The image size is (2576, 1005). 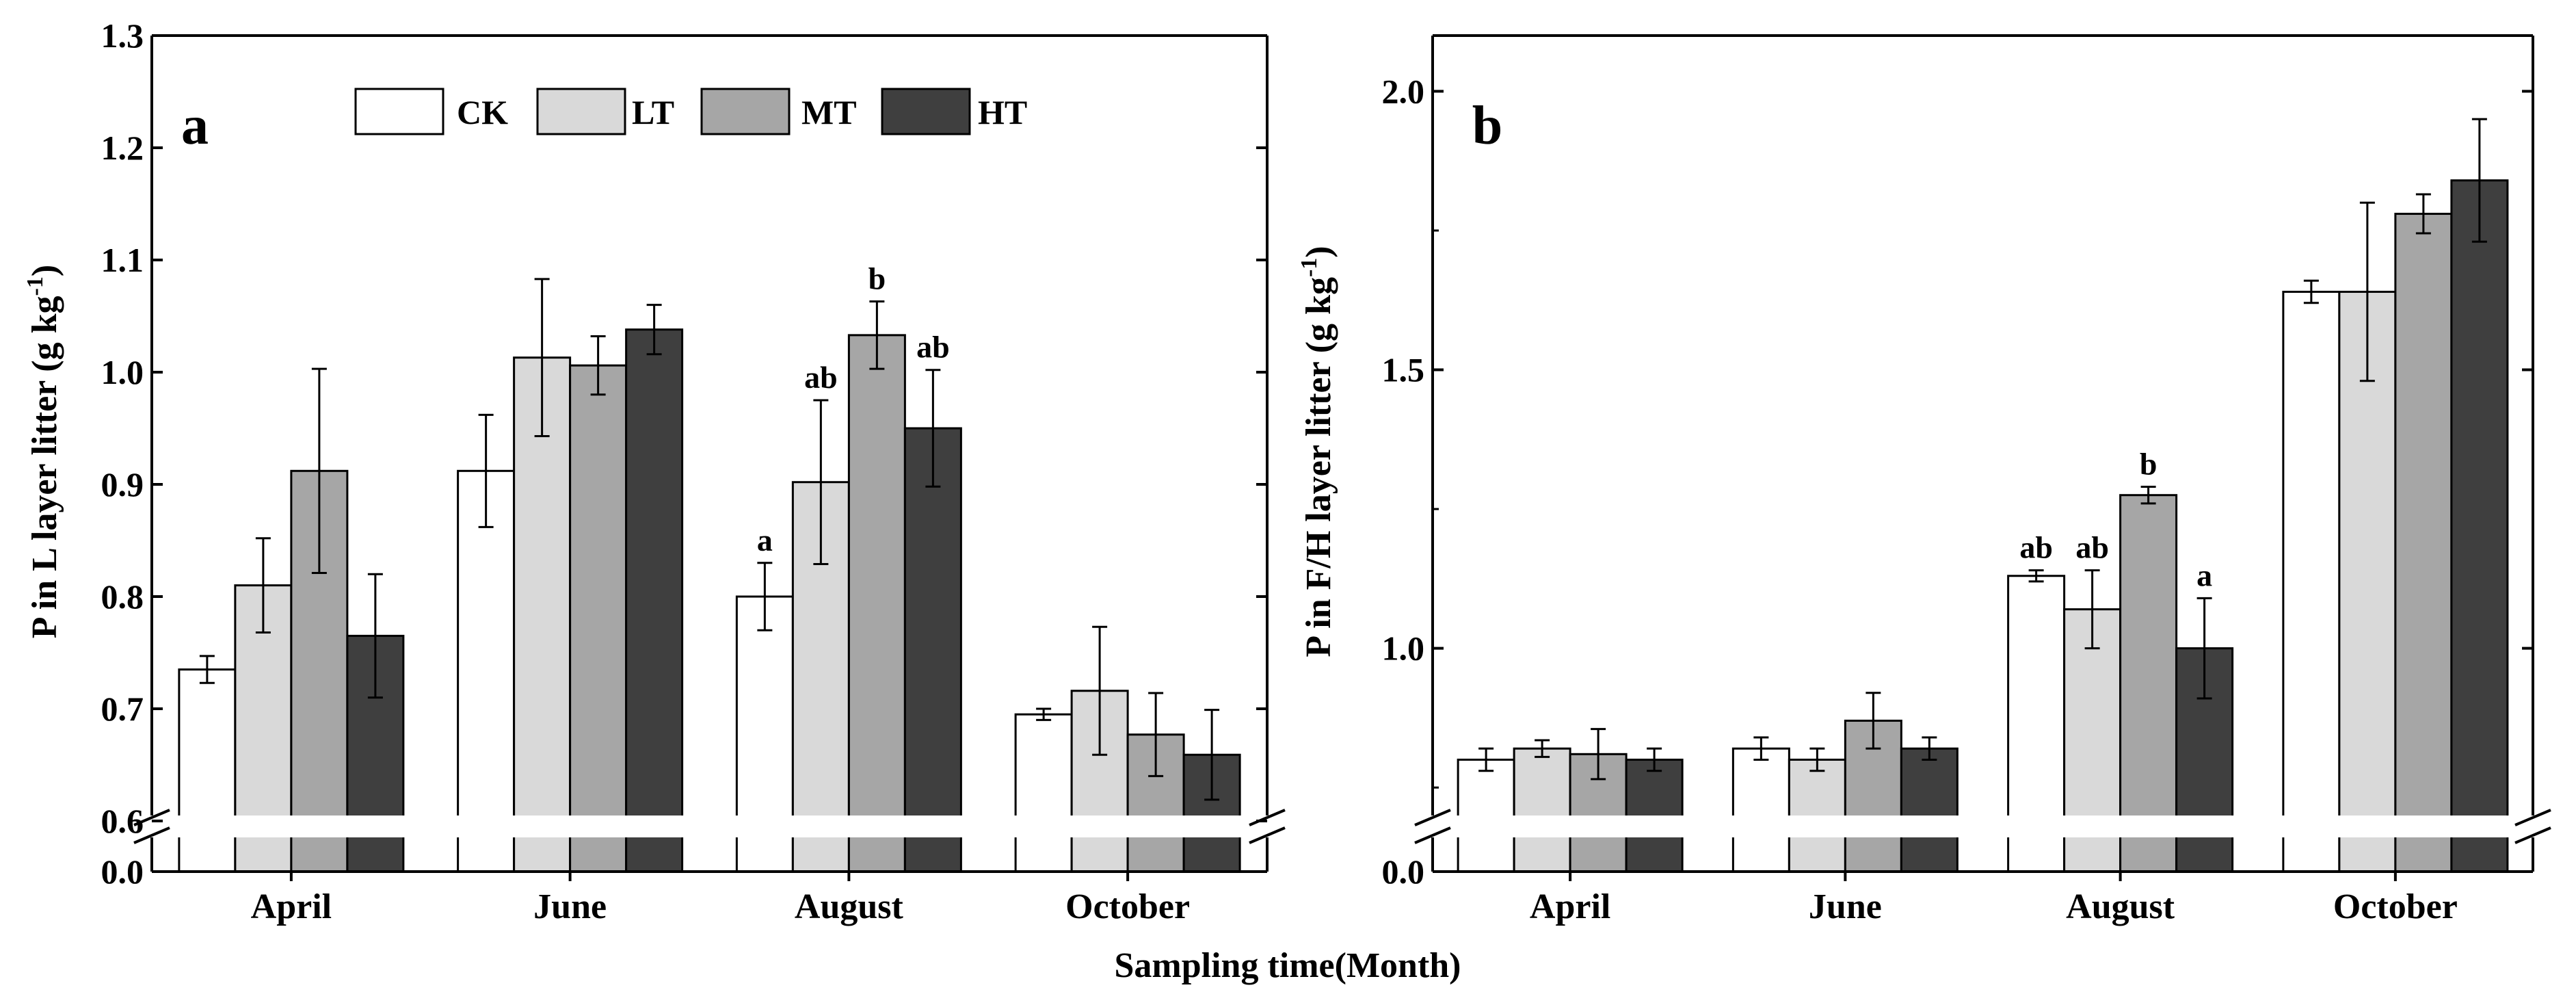 I want to click on y-tick-label: 1.1, so click(x=122, y=260).